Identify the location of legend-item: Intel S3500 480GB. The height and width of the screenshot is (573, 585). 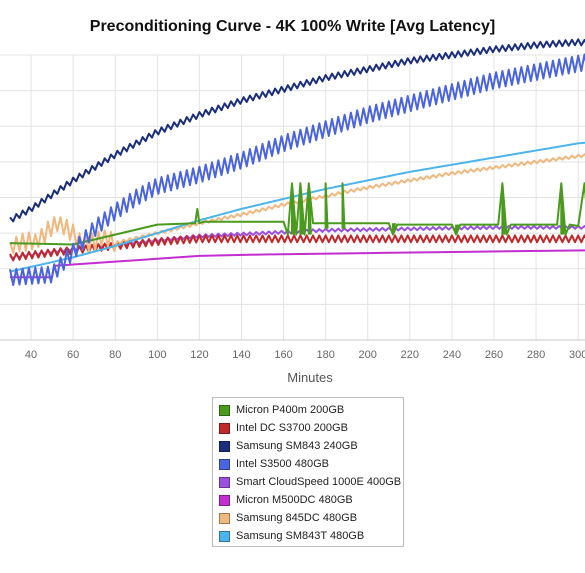
(311, 464).